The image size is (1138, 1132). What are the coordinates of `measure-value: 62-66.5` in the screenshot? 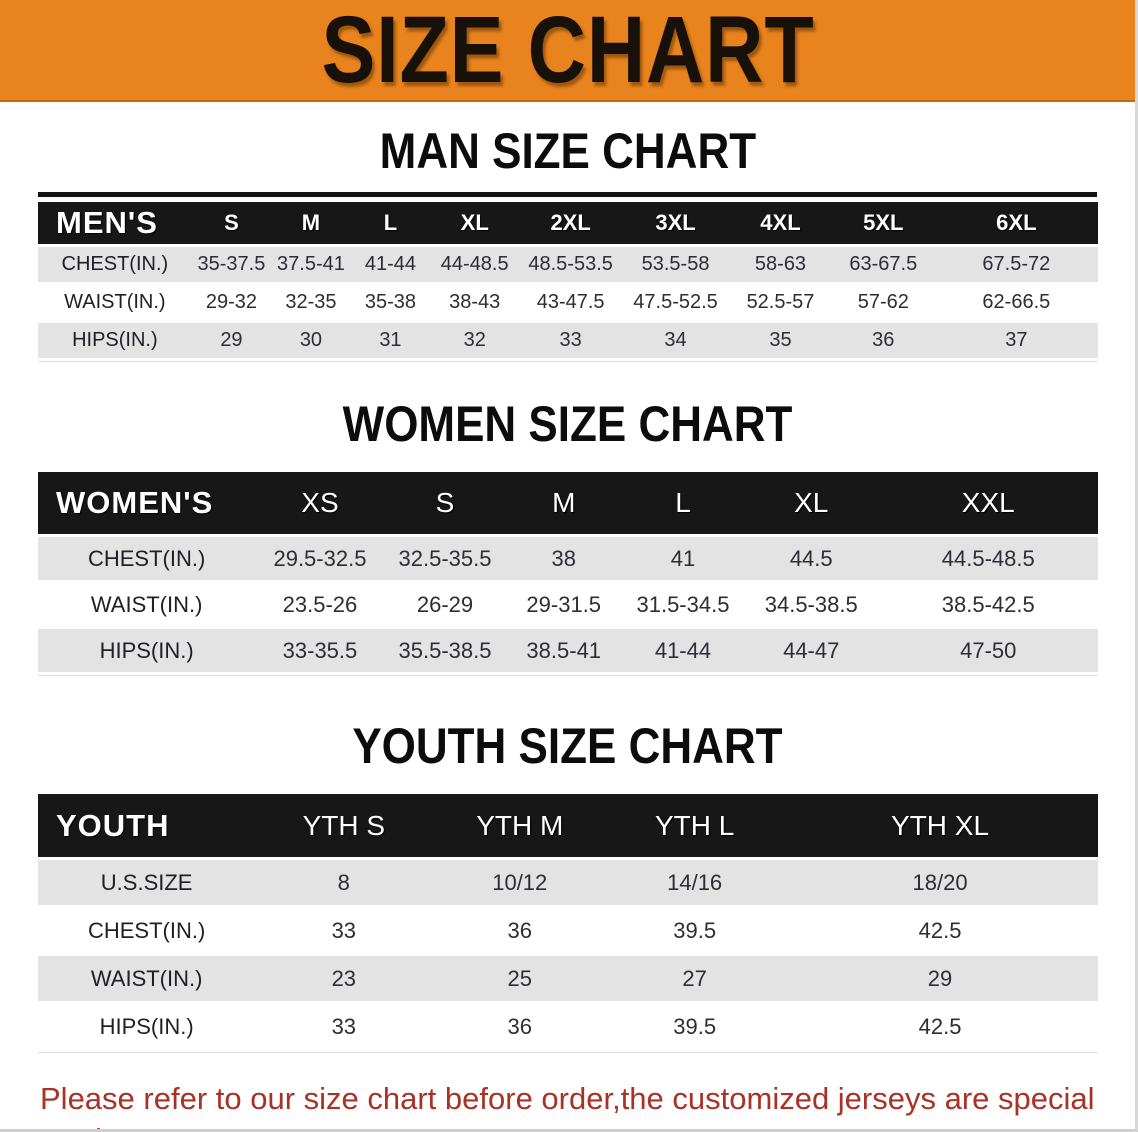 It's located at (1016, 302).